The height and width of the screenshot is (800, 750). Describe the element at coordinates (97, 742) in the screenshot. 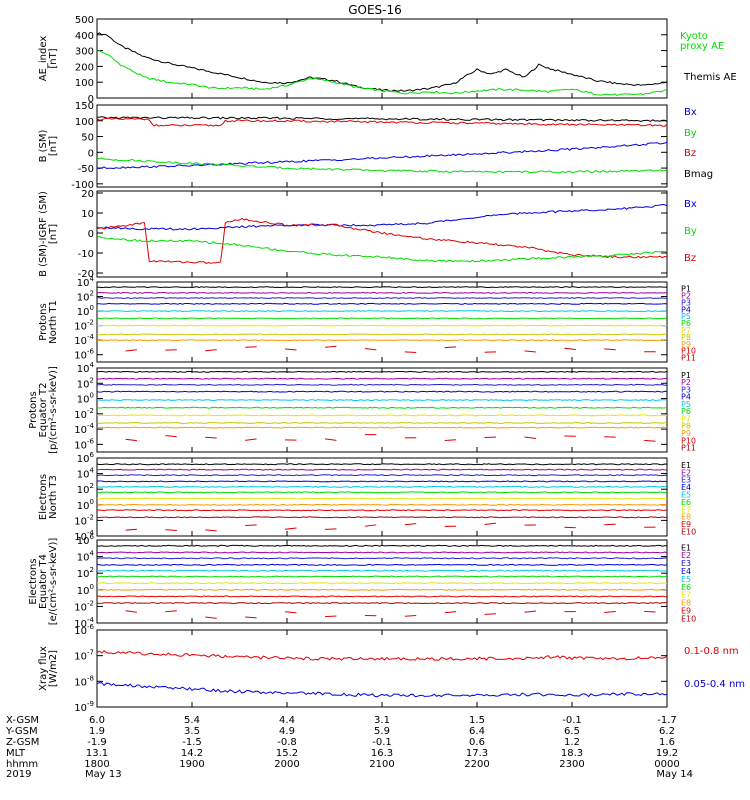

I see `orbit-value: -1.9` at that location.